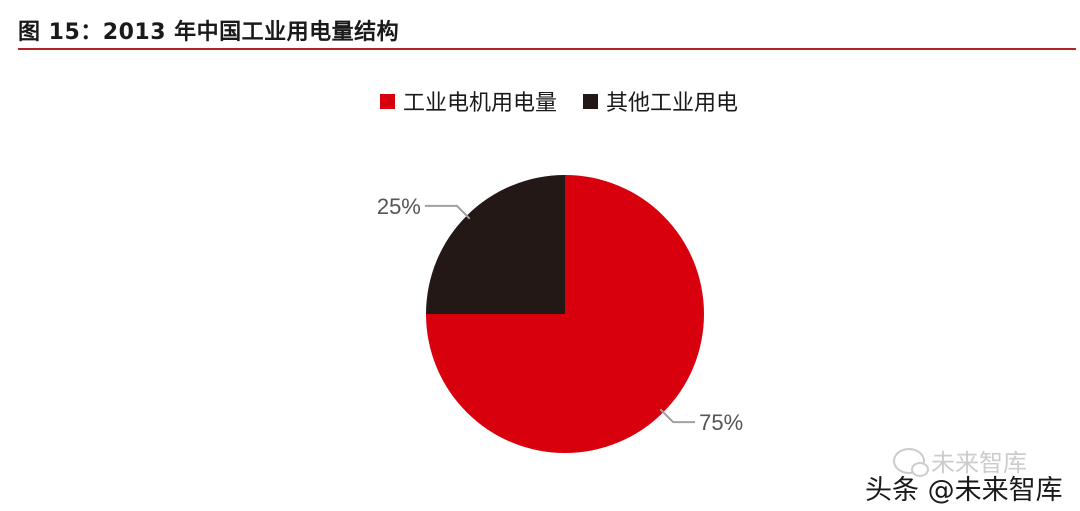  I want to click on data-label-other: 25%, so click(399, 206).